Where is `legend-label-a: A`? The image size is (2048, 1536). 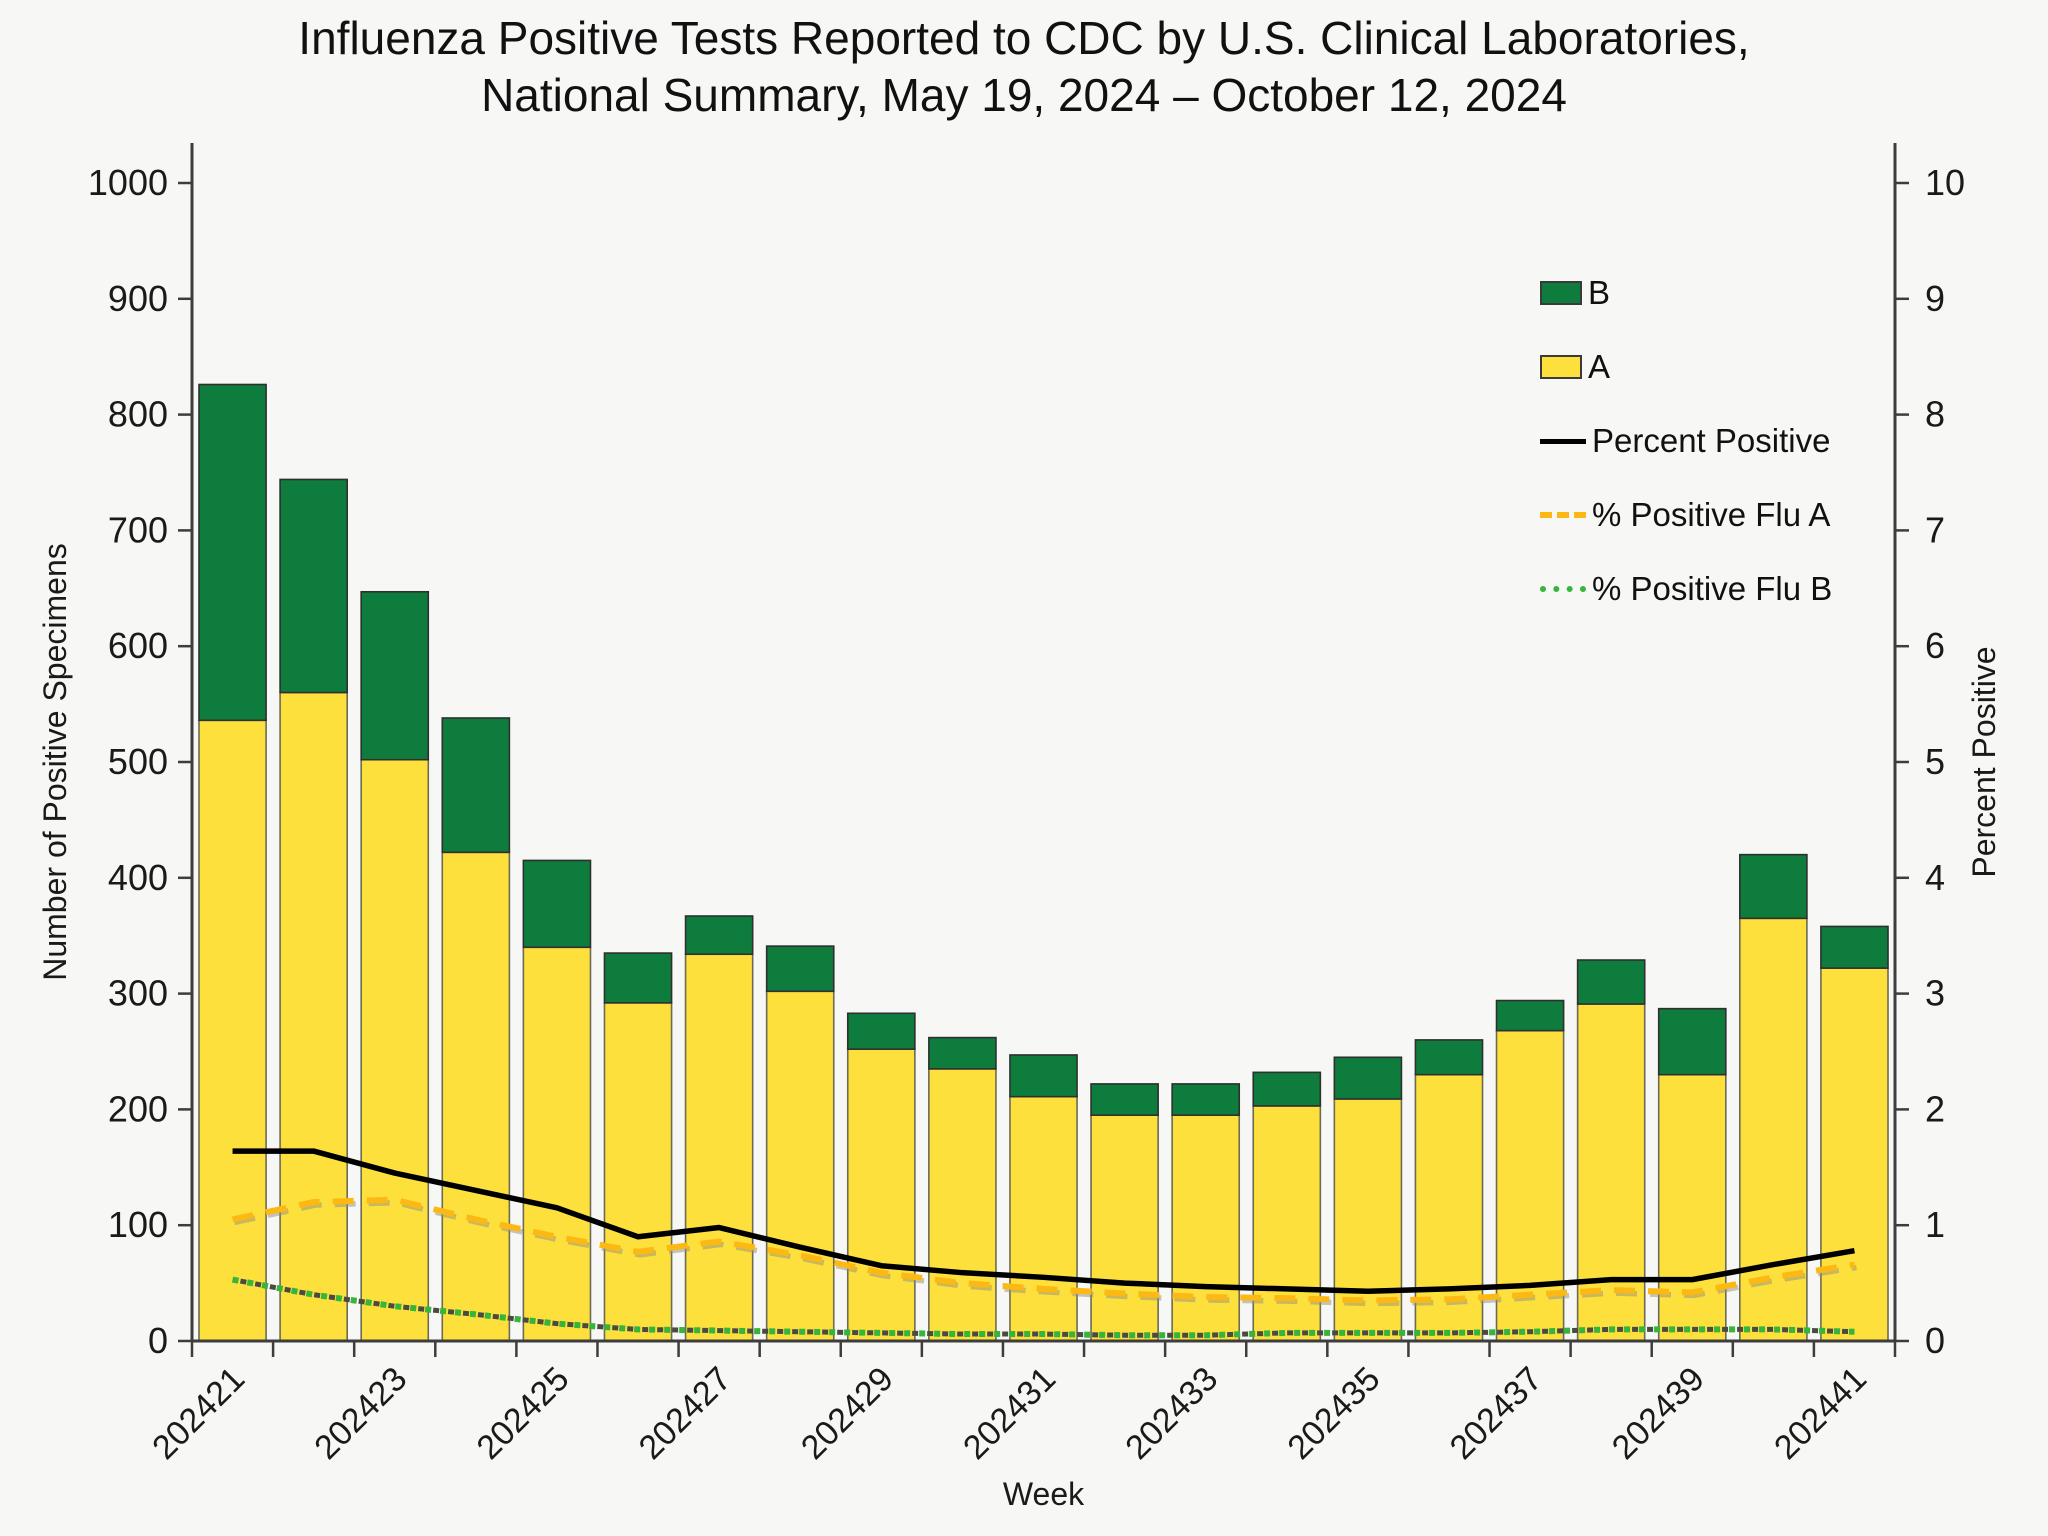 legend-label-a: A is located at coordinates (1599, 366).